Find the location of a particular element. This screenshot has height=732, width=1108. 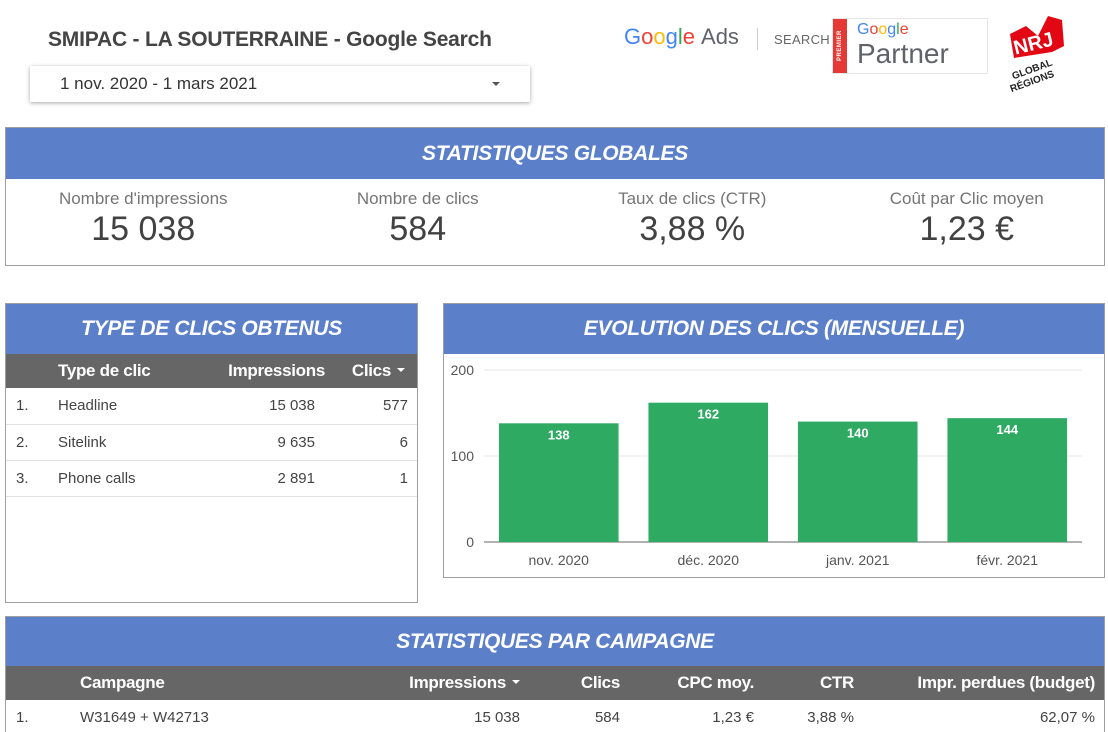

row-index: 3. is located at coordinates (32, 478).